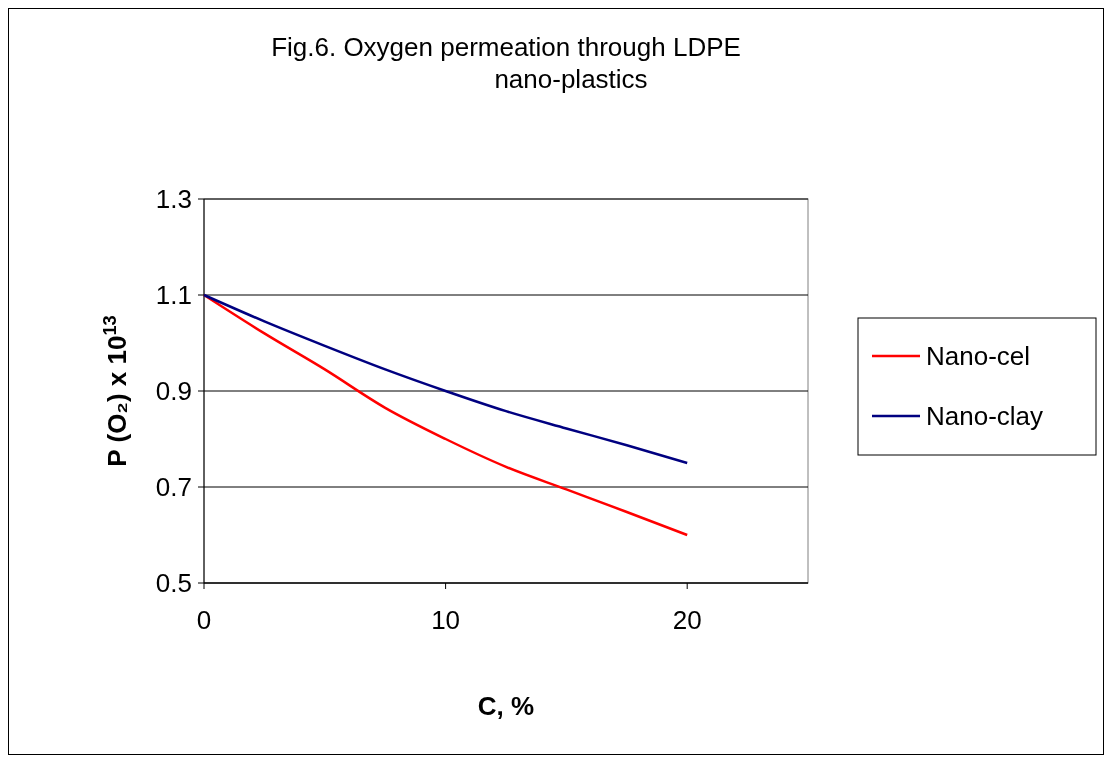 The width and height of the screenshot is (1112, 763). I want to click on x-tick-label: 20, so click(687, 620).